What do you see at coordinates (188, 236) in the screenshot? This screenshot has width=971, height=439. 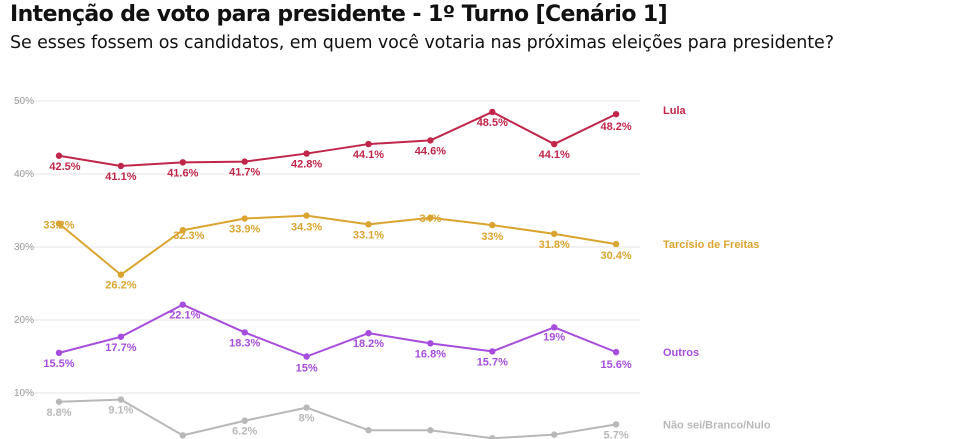 I see `data-label: 32.3%` at bounding box center [188, 236].